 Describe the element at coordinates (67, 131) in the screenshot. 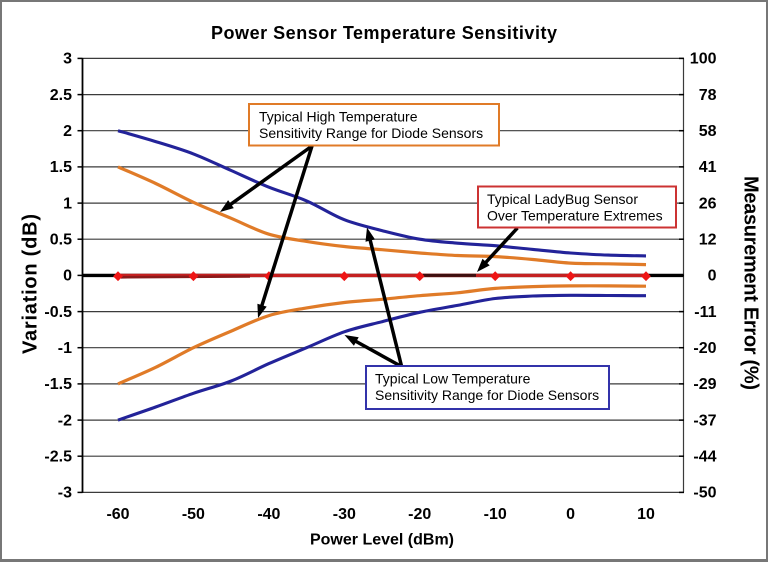

I see `svg-text: 2` at that location.